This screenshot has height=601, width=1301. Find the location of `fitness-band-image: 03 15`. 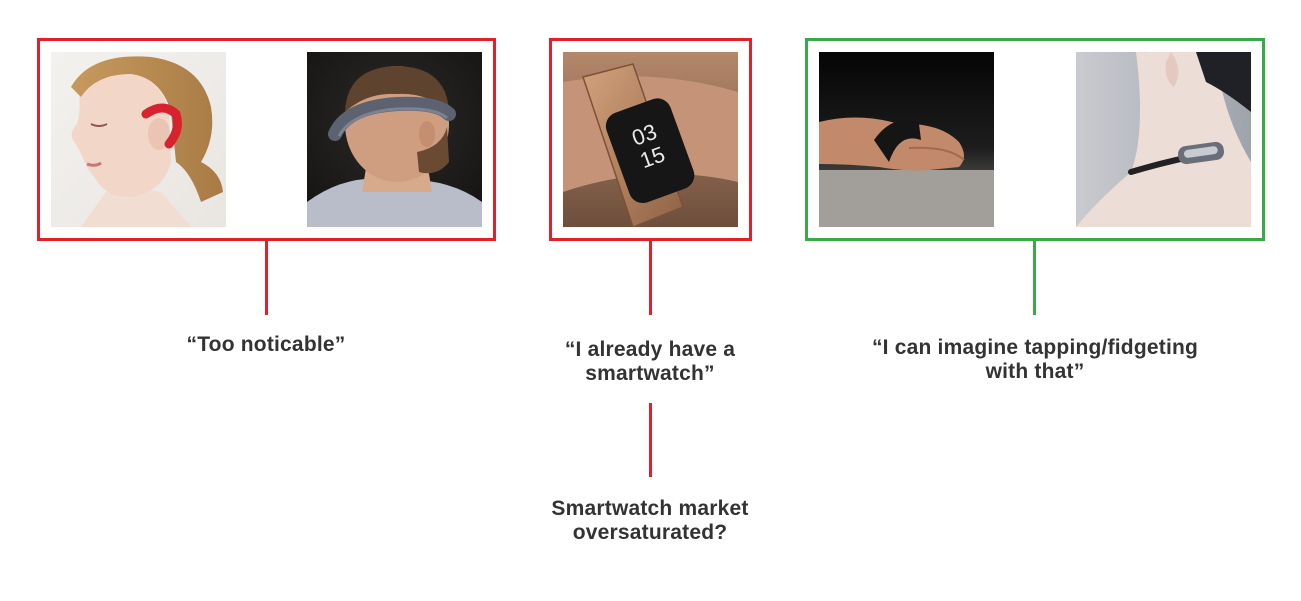

fitness-band-image: 03 15 is located at coordinates (650, 139).